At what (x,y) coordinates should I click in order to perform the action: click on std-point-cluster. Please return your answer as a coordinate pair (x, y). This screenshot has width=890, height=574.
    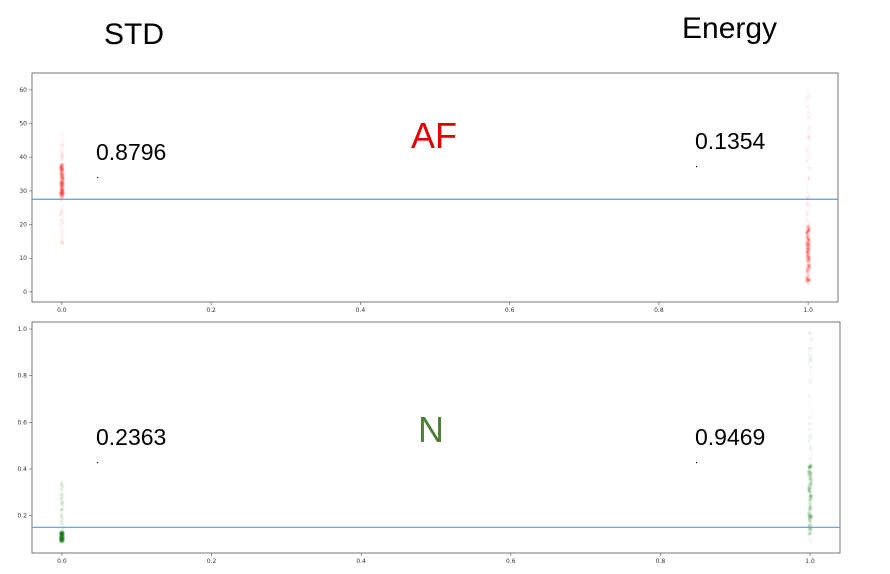
    Looking at the image, I should click on (61, 180).